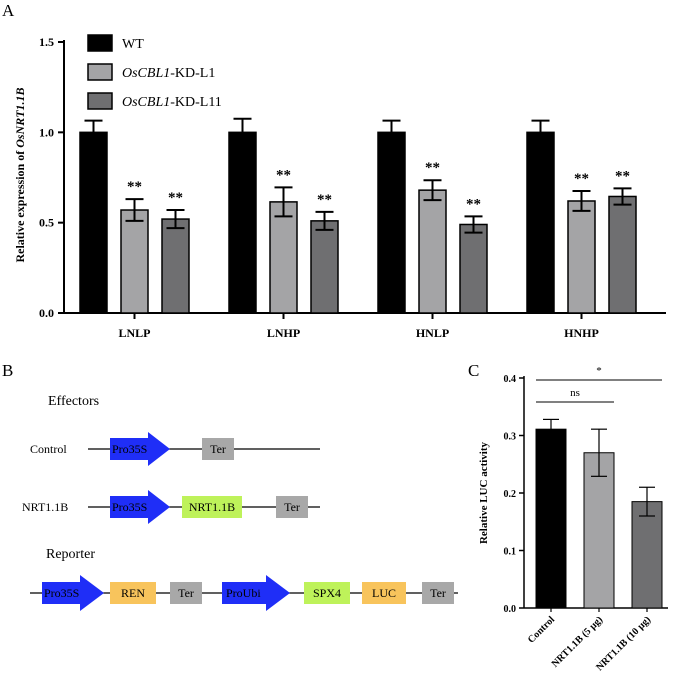 The width and height of the screenshot is (685, 685). What do you see at coordinates (577, 641) in the screenshot?
I see `x-category-label: NRT1.1B (5 μg)` at bounding box center [577, 641].